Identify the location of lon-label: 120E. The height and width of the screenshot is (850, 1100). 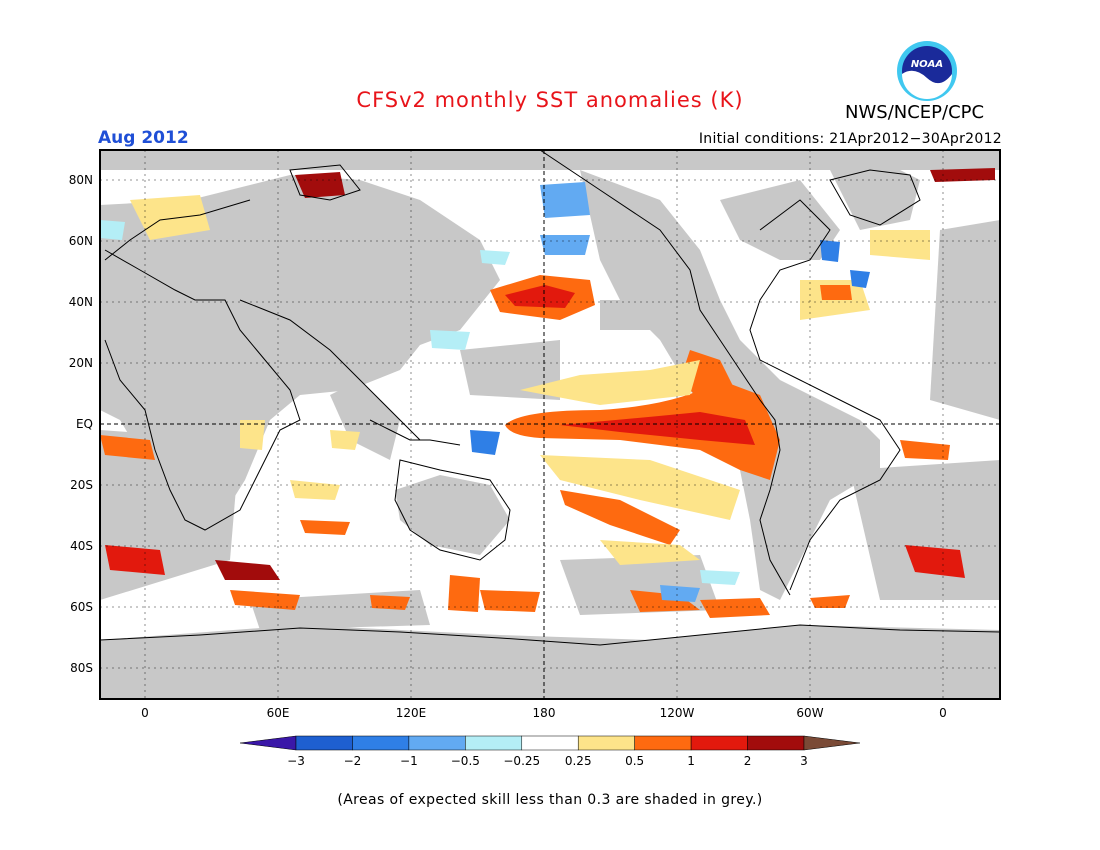
(411, 713).